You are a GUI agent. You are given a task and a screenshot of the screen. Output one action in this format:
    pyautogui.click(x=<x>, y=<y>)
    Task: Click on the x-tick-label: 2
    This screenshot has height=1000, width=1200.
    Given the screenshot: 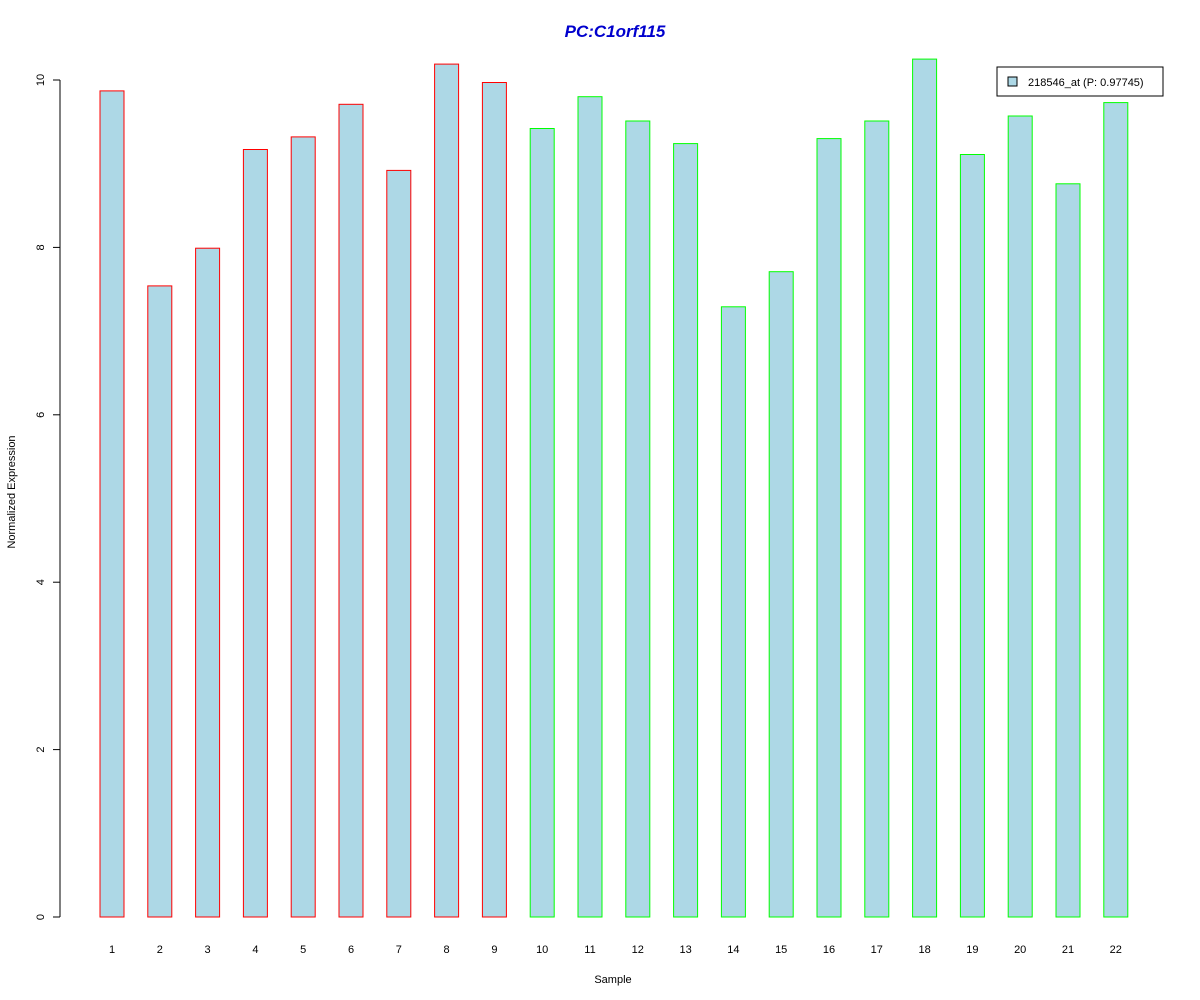 What is the action you would take?
    pyautogui.click(x=160, y=950)
    